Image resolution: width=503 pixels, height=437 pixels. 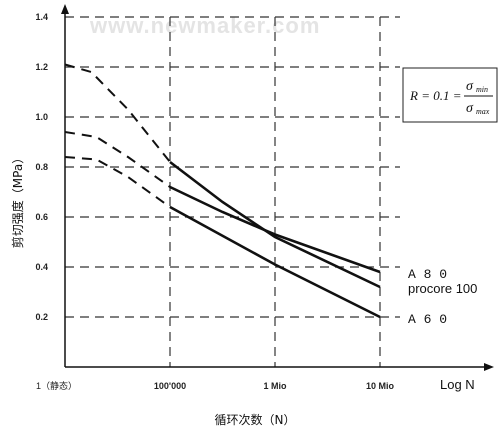 What do you see at coordinates (442, 288) in the screenshot?
I see `series-label-0: procore 100` at bounding box center [442, 288].